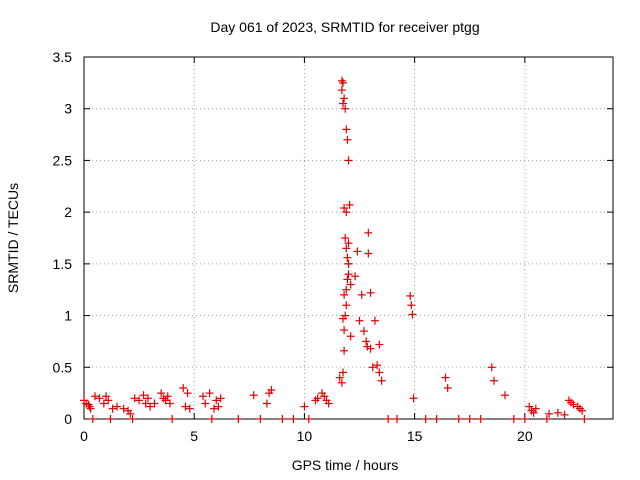  Describe the element at coordinates (194, 436) in the screenshot. I see `x-tick-label: 5` at that location.